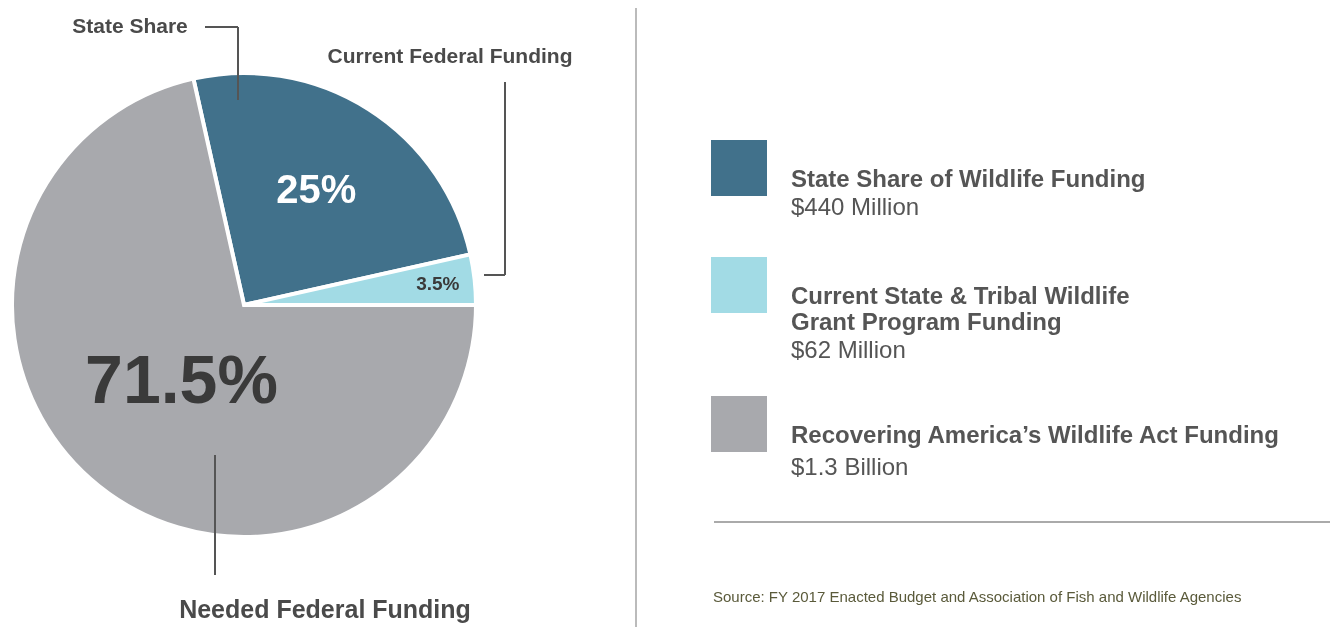 Image resolution: width=1330 pixels, height=627 pixels. What do you see at coordinates (855, 206) in the screenshot?
I see `text: $440 Million` at bounding box center [855, 206].